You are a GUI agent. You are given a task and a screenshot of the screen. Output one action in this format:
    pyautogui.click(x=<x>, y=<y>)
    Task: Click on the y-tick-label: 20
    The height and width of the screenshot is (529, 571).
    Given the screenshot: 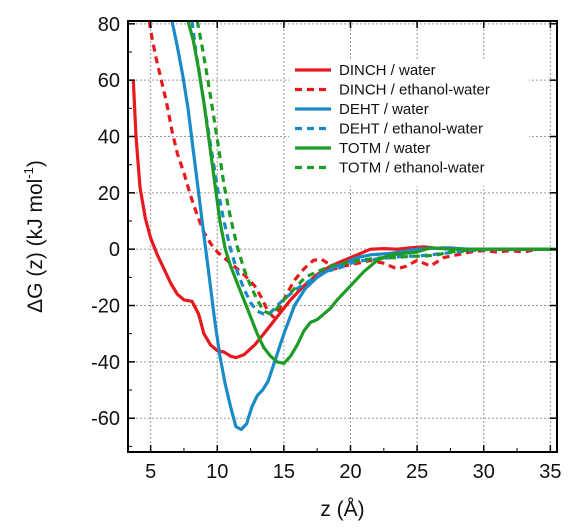 What is the action you would take?
    pyautogui.click(x=109, y=194)
    